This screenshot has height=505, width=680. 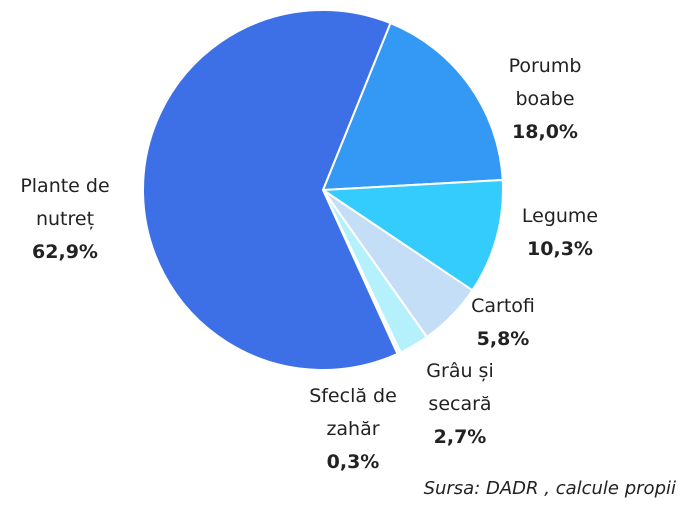 I want to click on source-note: Sursa: DADR , calcule propii, so click(x=549, y=488).